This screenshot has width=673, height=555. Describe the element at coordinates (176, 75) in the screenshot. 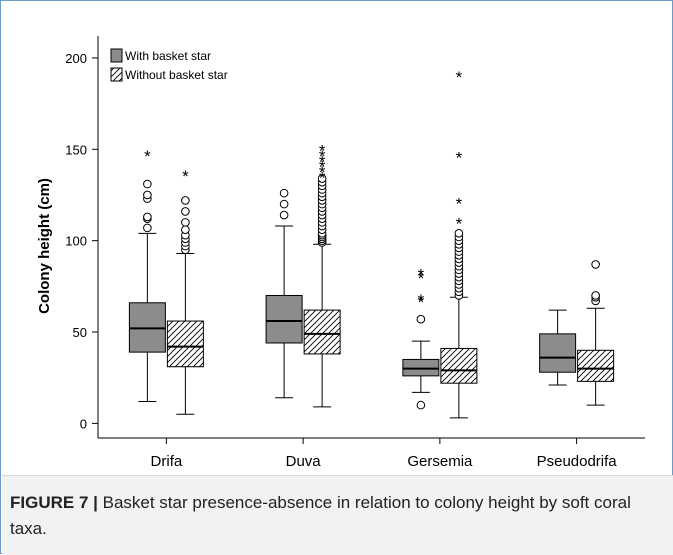

I see `legend-label: Without basket star` at that location.